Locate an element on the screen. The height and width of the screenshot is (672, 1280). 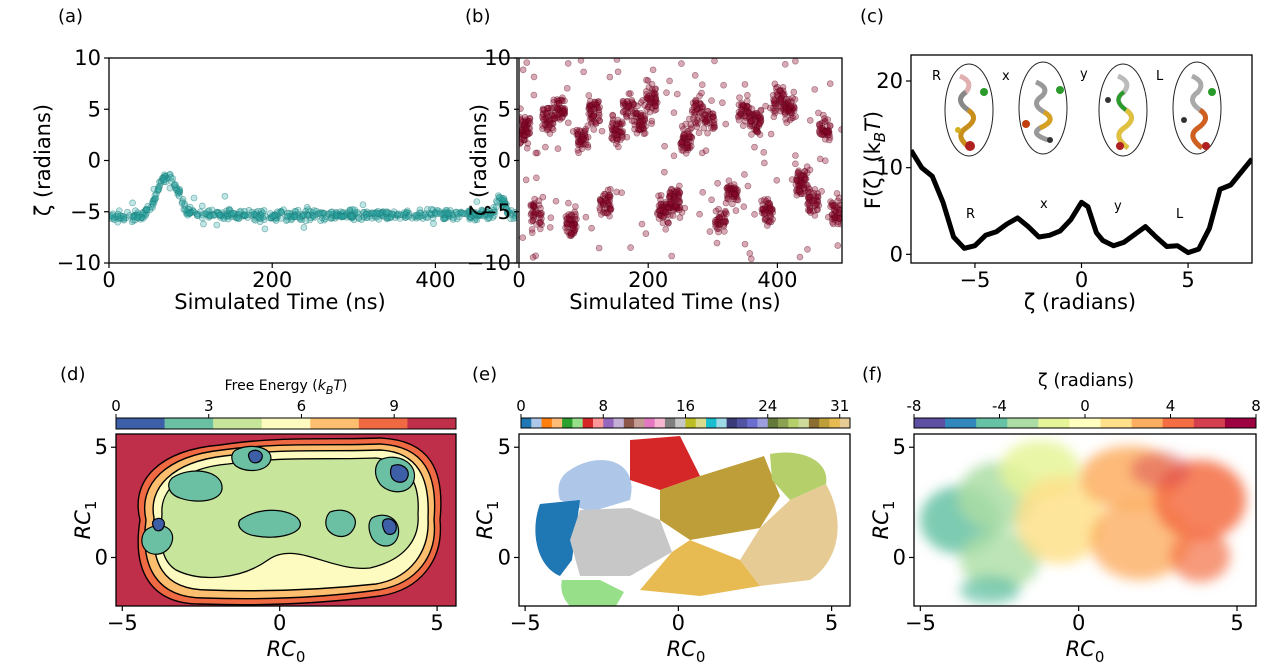
colorbar-f-tick-label: -8 is located at coordinates (914, 406).